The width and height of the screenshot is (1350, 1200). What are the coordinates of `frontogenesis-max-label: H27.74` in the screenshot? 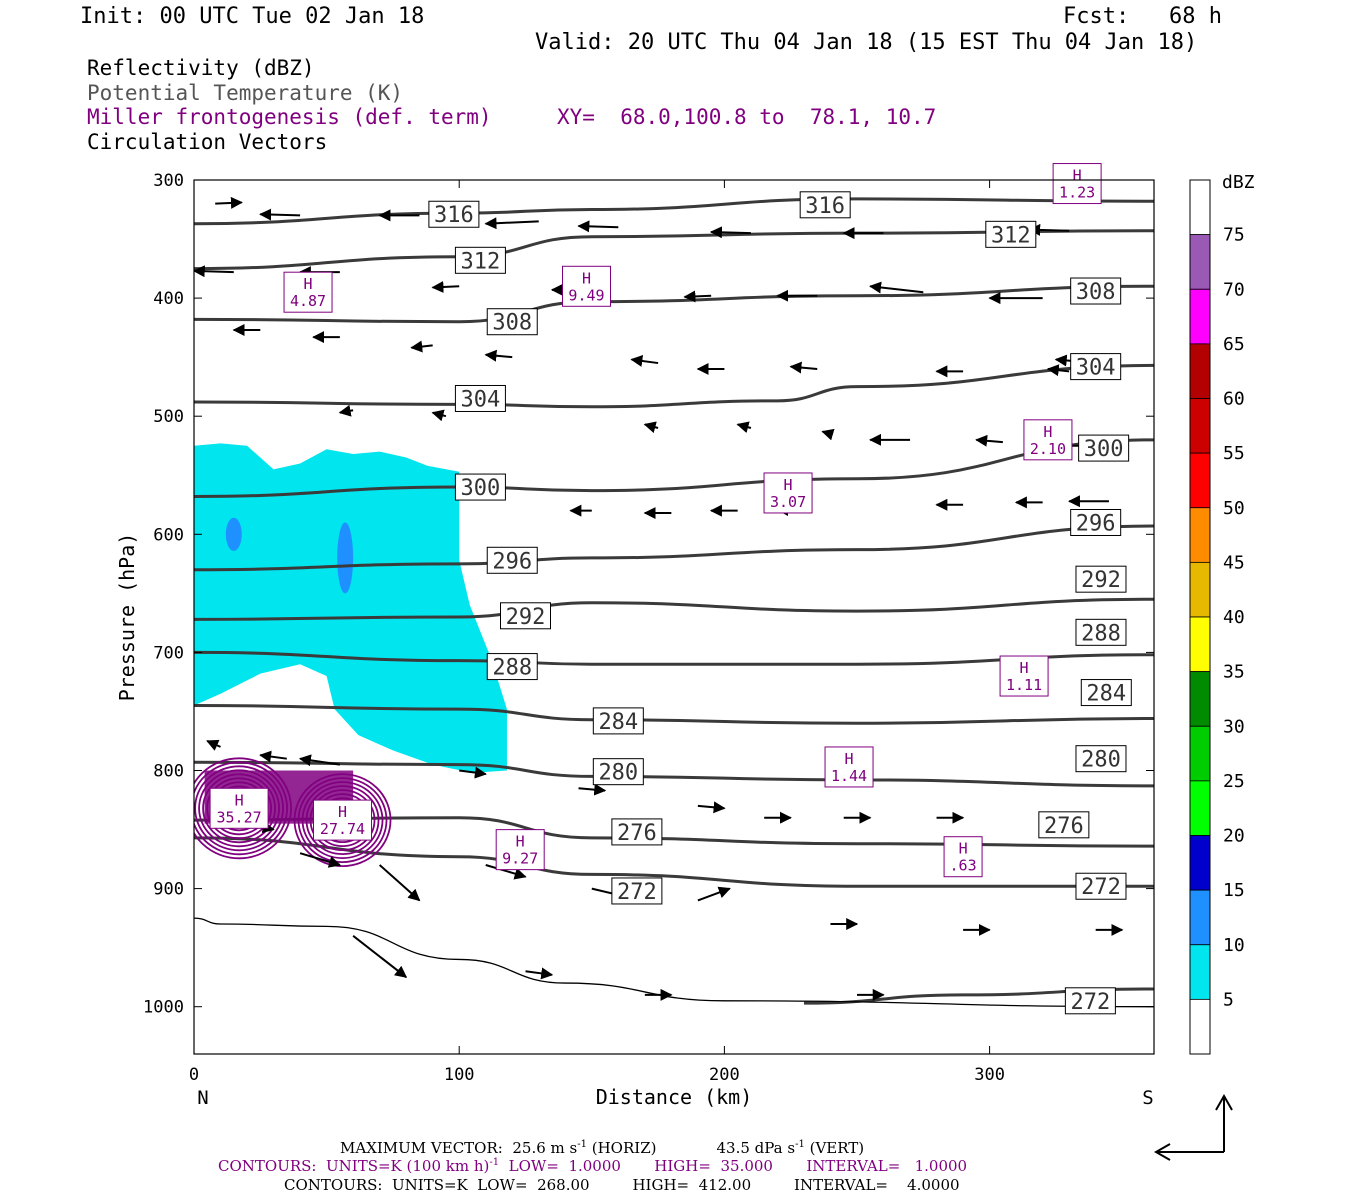 It's located at (343, 820).